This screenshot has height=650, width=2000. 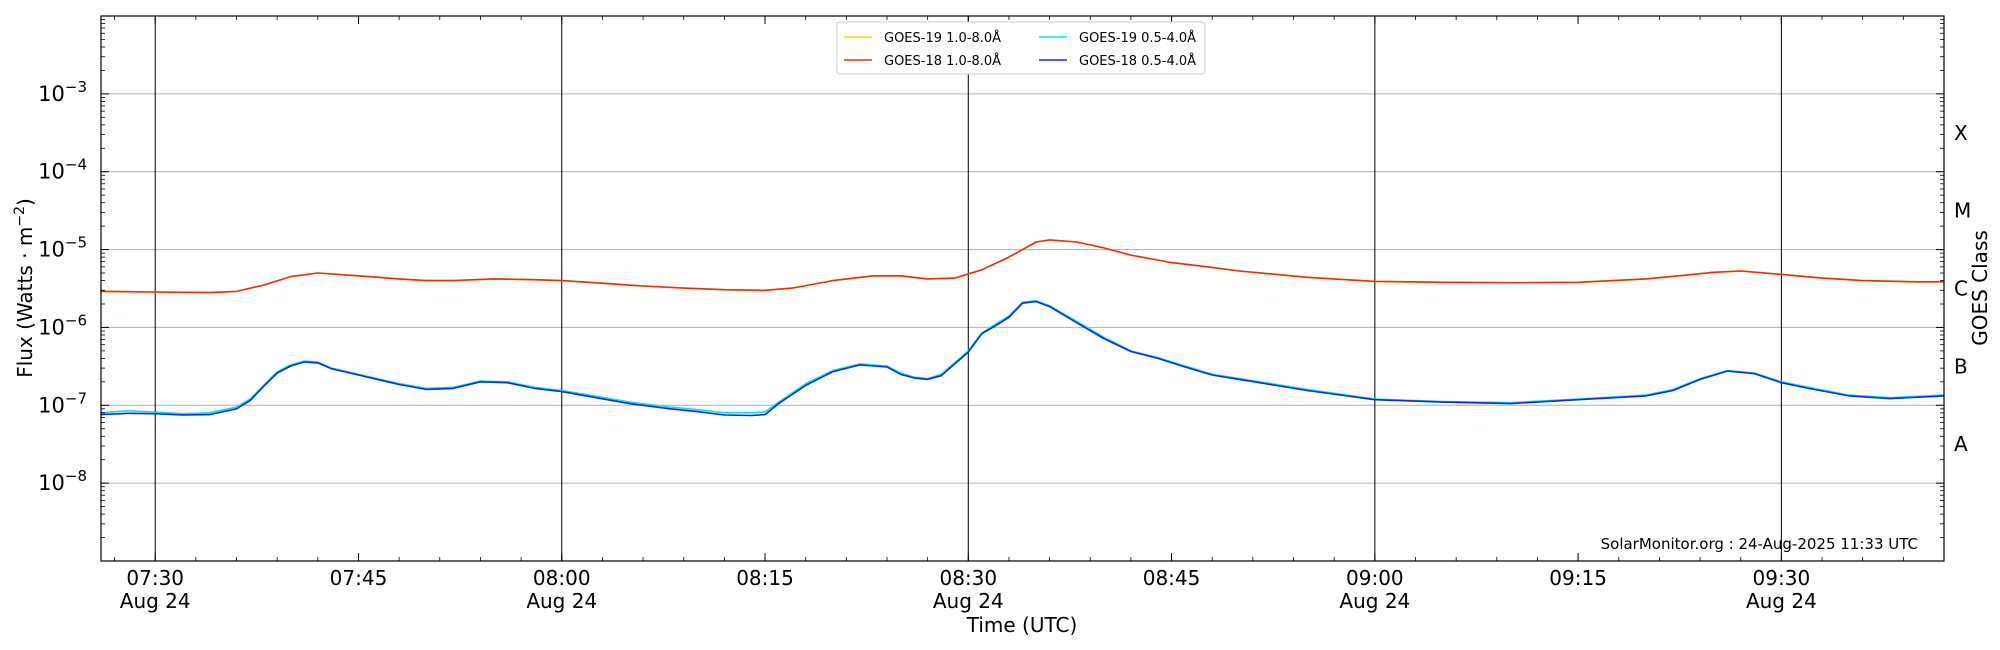 What do you see at coordinates (359, 578) in the screenshot?
I see `x-tick-label: 07:45` at bounding box center [359, 578].